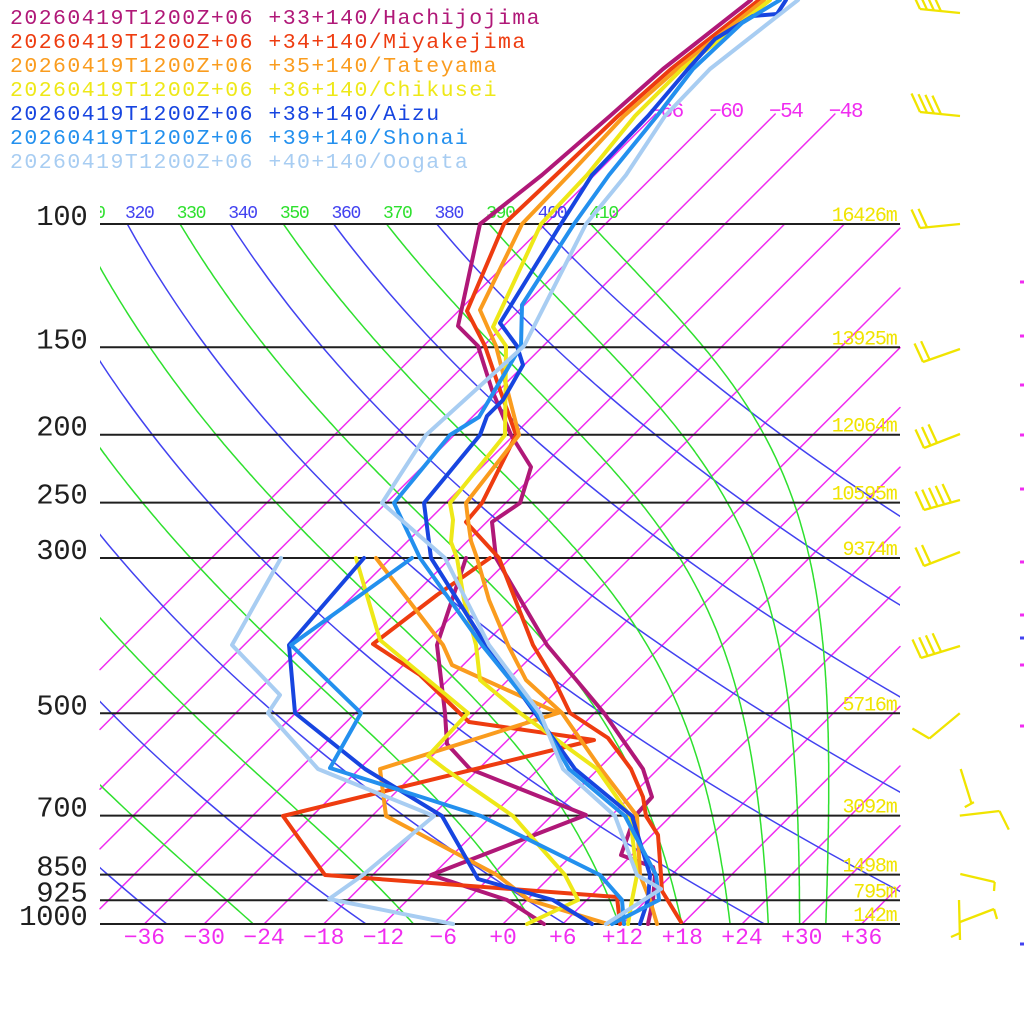  What do you see at coordinates (622, 938) in the screenshot?
I see `svg-text: +12` at bounding box center [622, 938].